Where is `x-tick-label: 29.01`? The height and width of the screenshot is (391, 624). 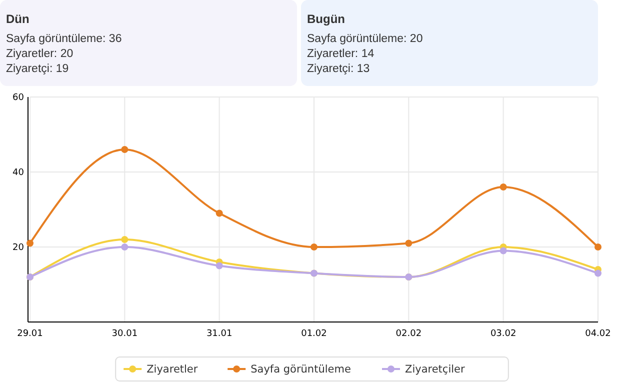 x-tick-label: 29.01 is located at coordinates (30, 334).